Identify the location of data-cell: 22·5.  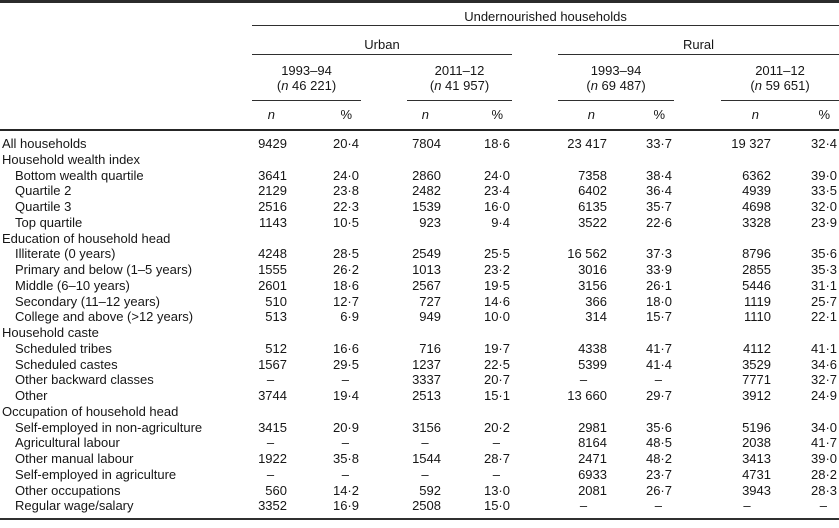
(496, 364).